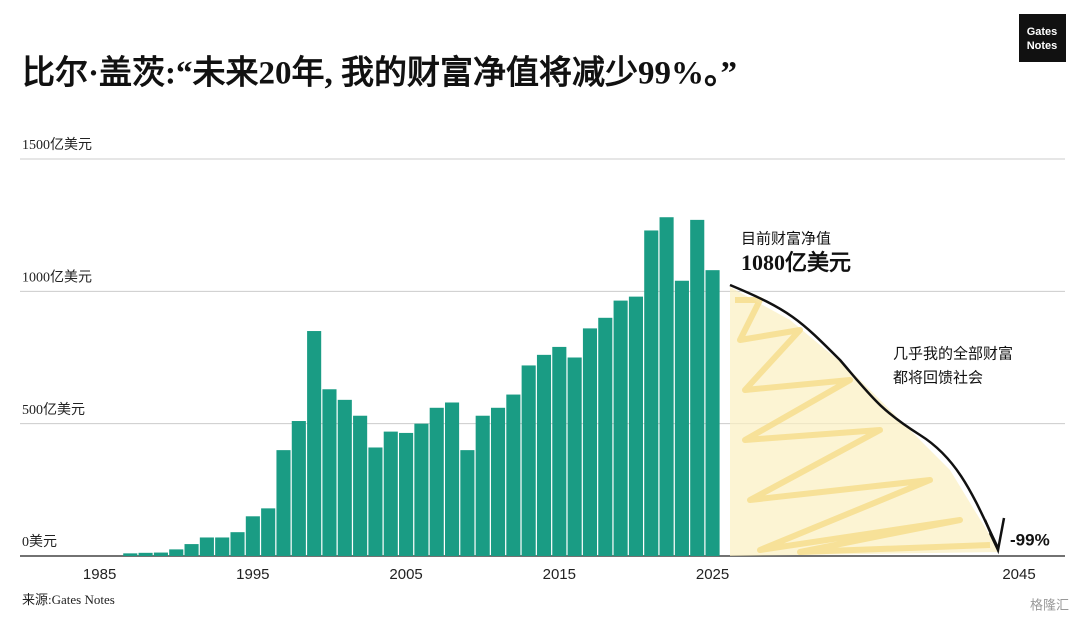 The width and height of the screenshot is (1080, 625). I want to click on arrow-head, so click(994, 536).